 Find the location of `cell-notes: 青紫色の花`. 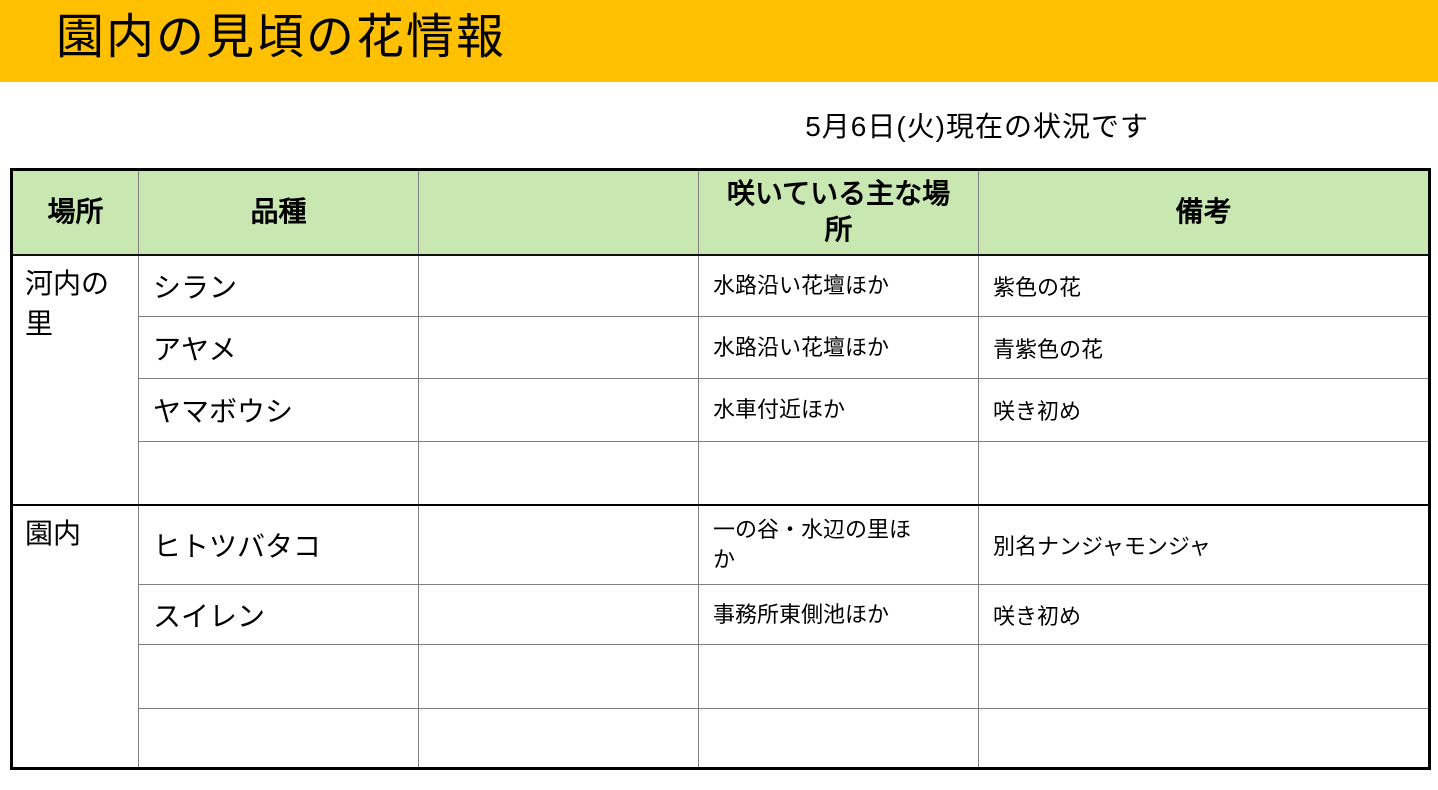

cell-notes: 青紫色の花 is located at coordinates (1204, 347).